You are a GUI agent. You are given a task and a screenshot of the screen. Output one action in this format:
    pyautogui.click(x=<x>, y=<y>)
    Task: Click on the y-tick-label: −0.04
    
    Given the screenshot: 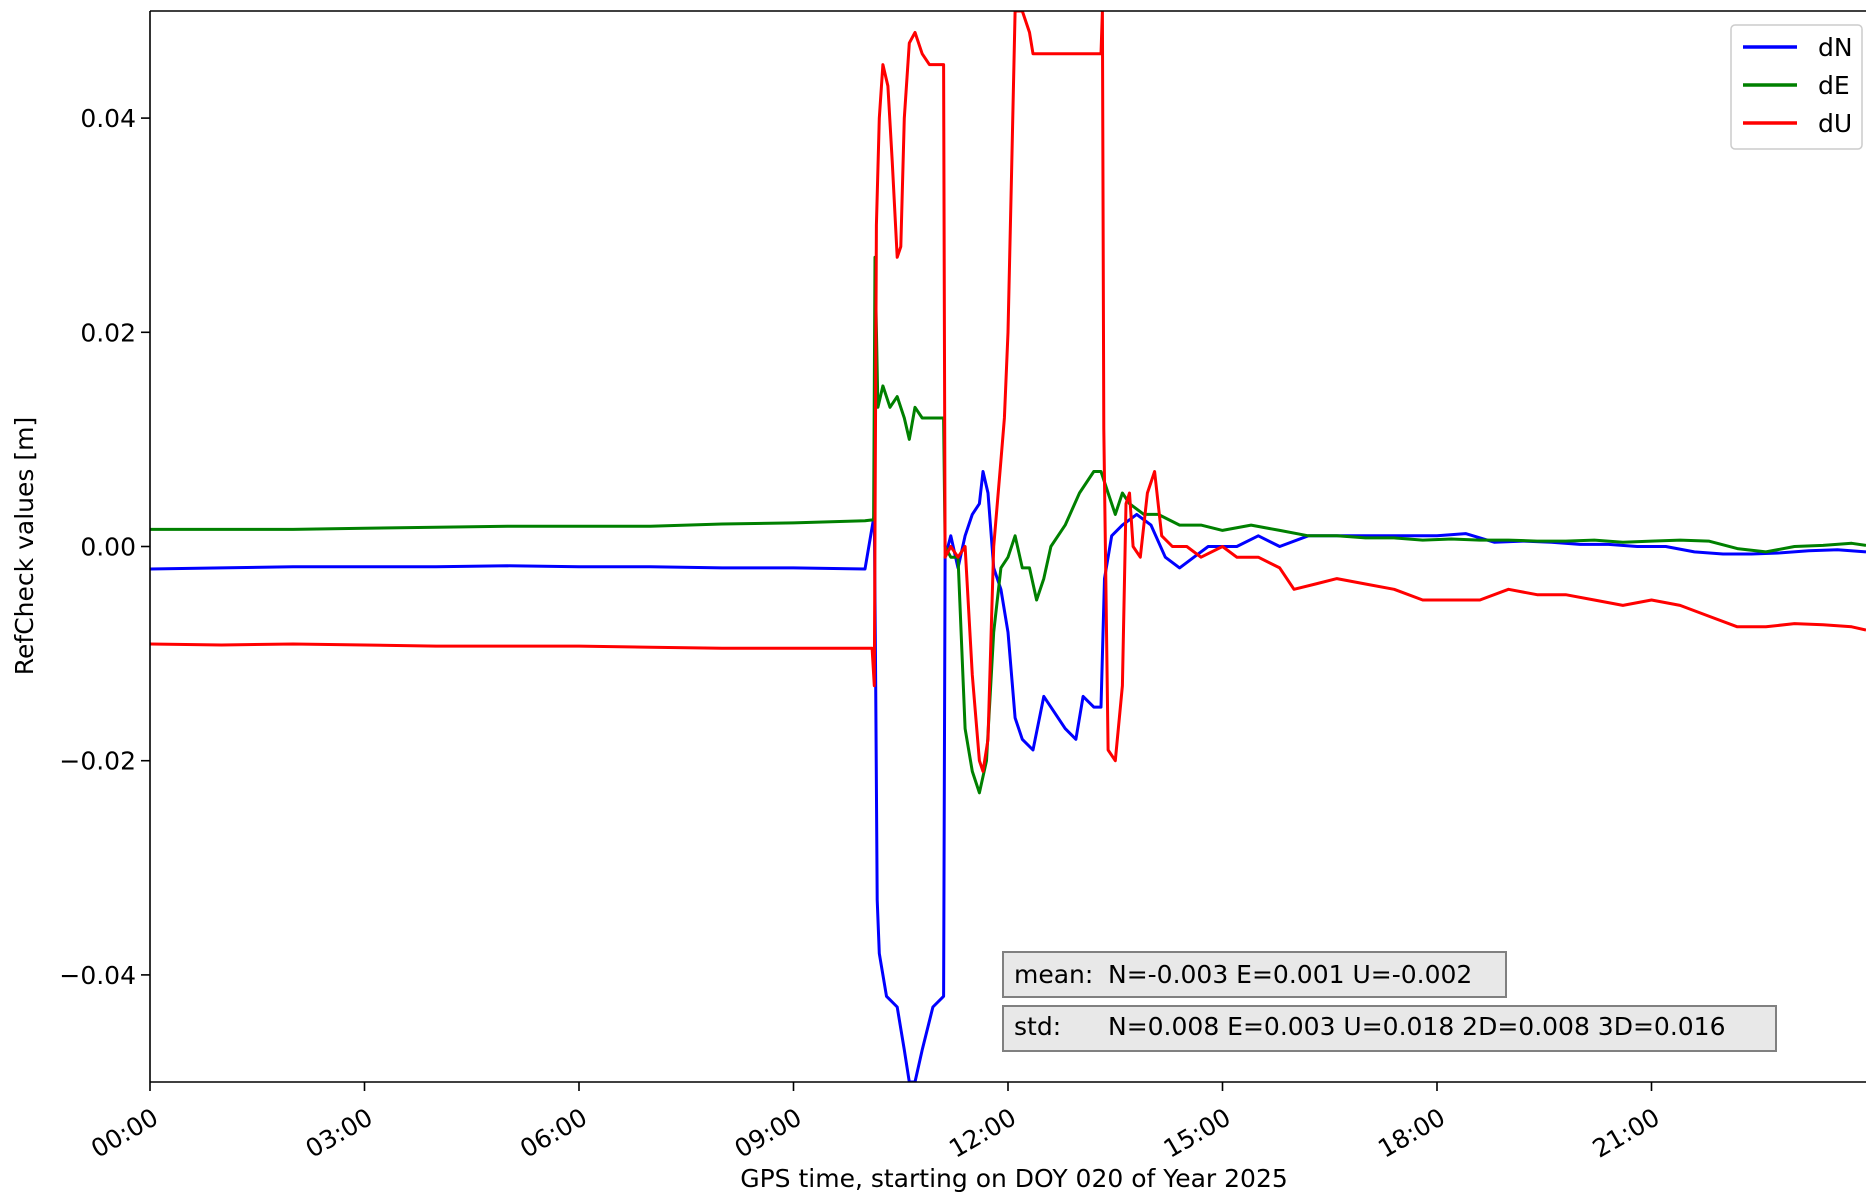 What is the action you would take?
    pyautogui.click(x=97, y=975)
    